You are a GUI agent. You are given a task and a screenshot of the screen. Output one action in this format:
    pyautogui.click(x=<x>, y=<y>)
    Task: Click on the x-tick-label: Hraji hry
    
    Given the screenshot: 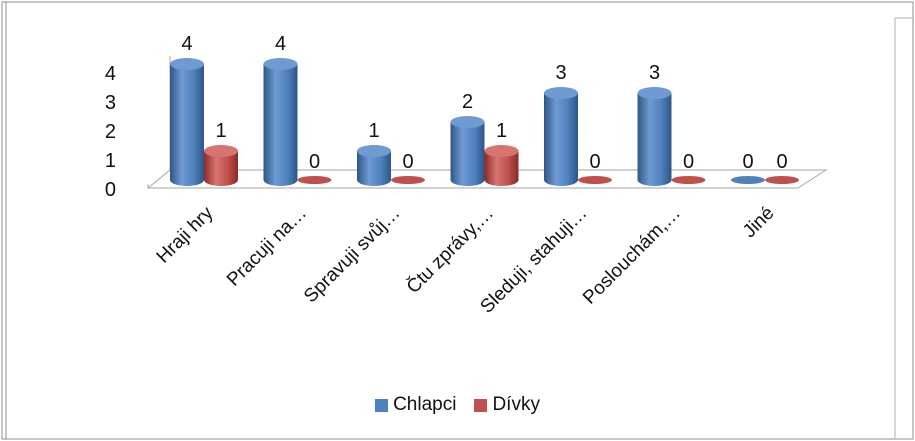 What is the action you would take?
    pyautogui.click(x=185, y=234)
    